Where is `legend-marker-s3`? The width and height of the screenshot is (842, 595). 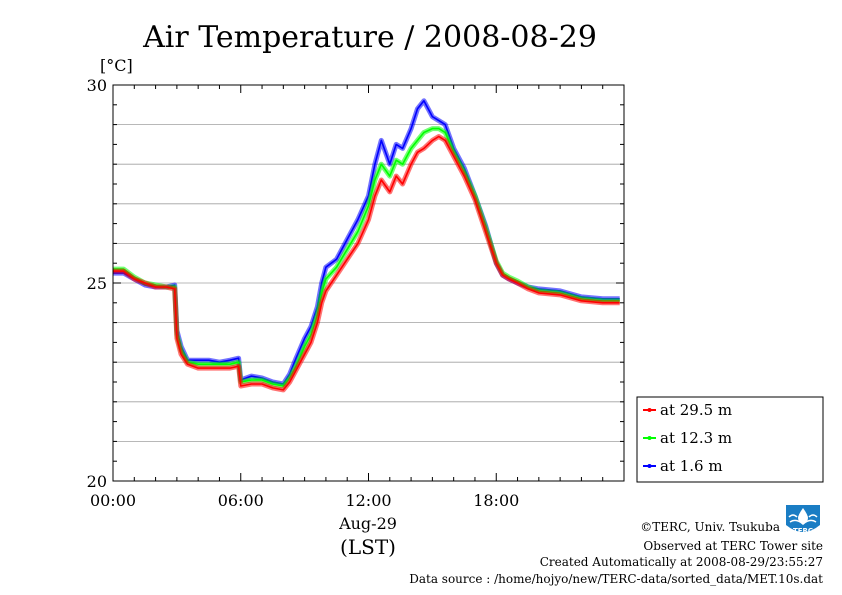
legend-marker-s3 is located at coordinates (649, 466).